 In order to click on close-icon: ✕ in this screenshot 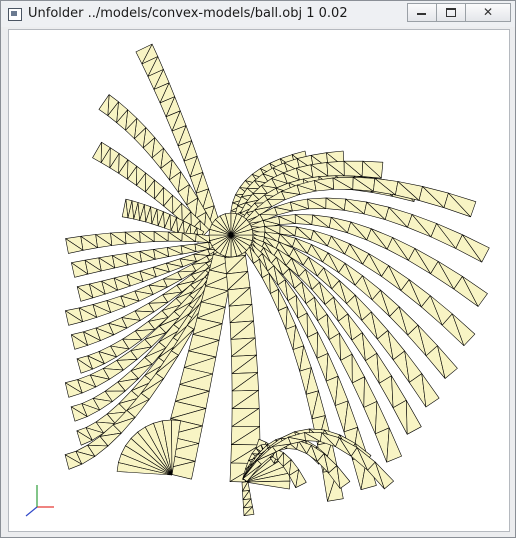, I will do `click(488, 12)`.